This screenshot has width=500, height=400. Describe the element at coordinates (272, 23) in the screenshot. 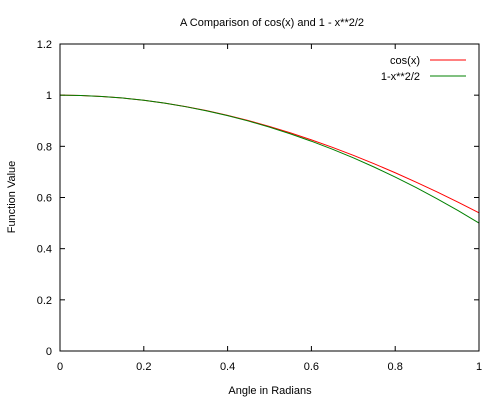

I see `chart-title: A Comparison of cos(x) and 1 - x**2/2` at that location.